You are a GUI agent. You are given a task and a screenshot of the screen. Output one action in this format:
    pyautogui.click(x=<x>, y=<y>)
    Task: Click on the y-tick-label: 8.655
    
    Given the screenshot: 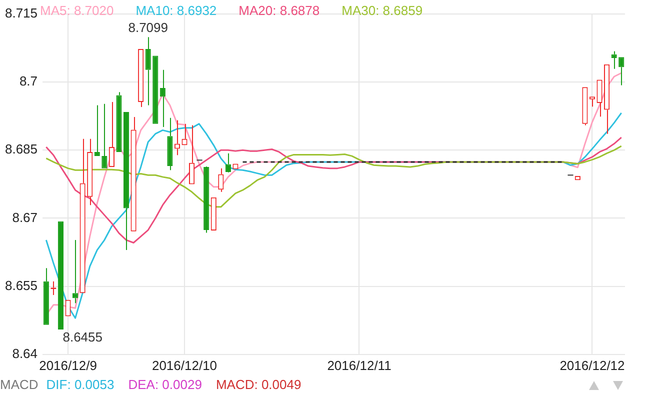 What is the action you would take?
    pyautogui.click(x=21, y=285)
    